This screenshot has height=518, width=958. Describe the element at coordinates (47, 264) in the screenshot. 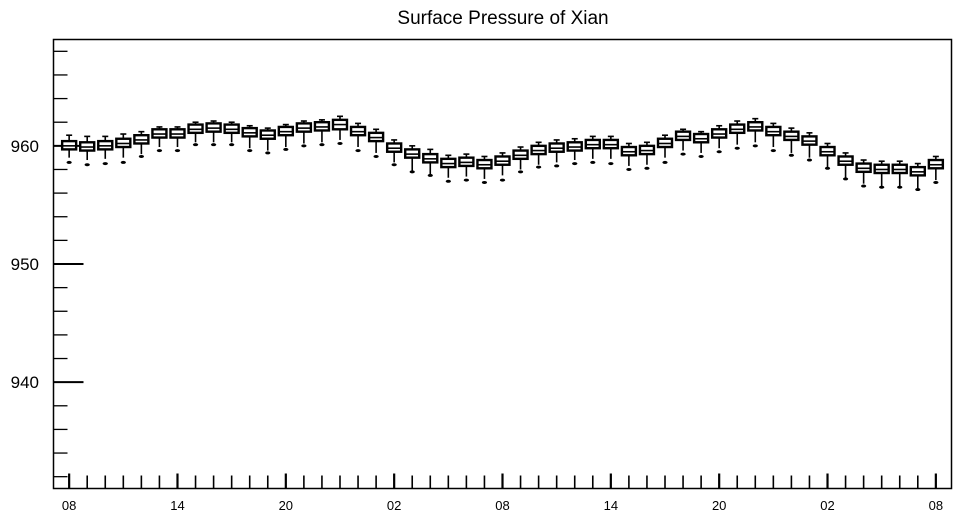

I see `y-axis: 940 950 960` at that location.